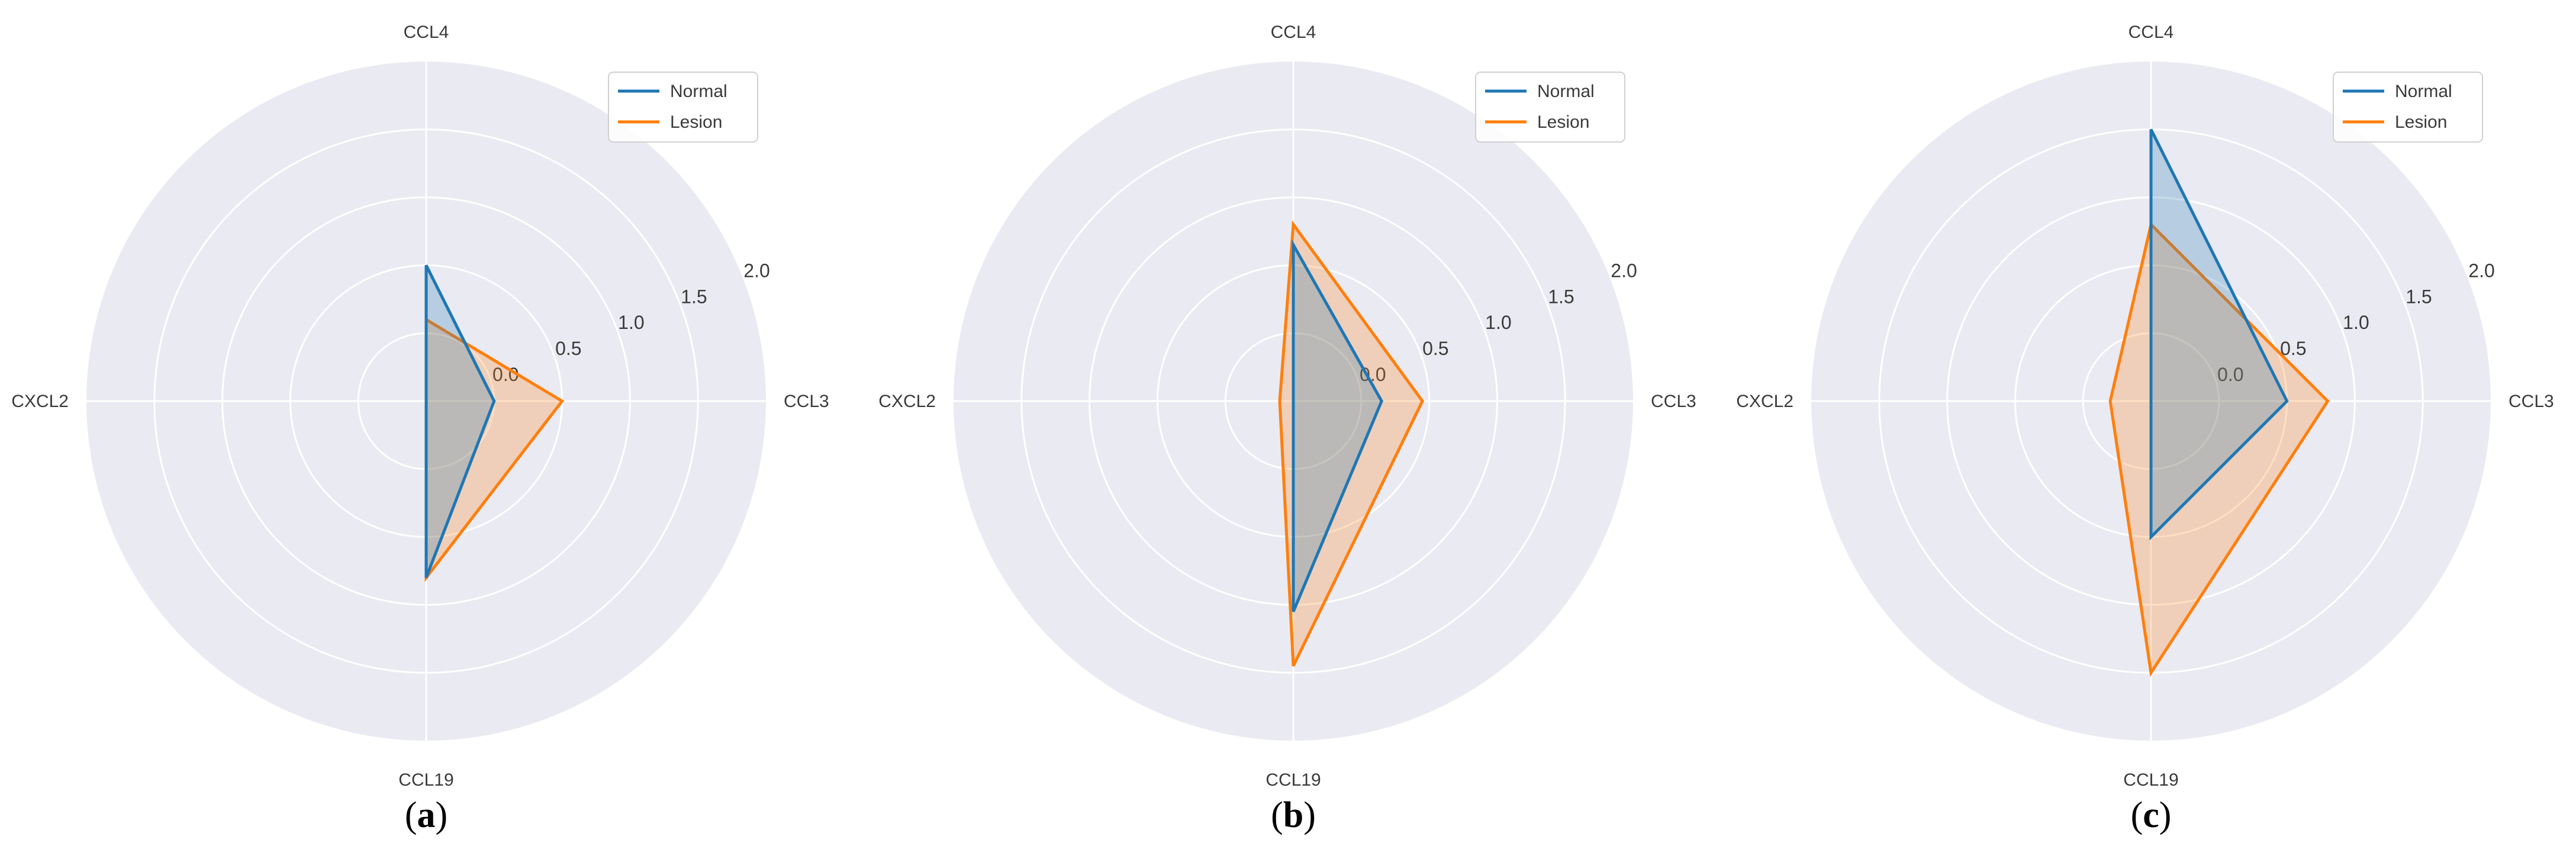  I want to click on panel-caption: (b), so click(1293, 815).